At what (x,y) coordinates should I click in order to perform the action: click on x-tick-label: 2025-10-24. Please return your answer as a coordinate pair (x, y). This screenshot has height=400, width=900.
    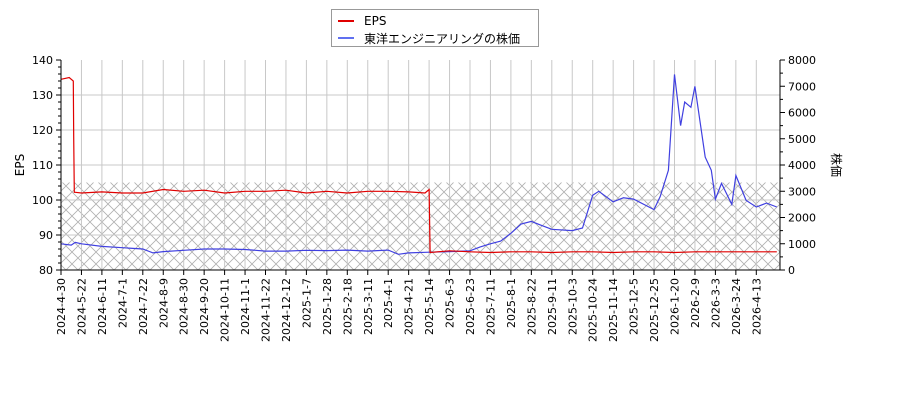
    Looking at the image, I should click on (593, 310).